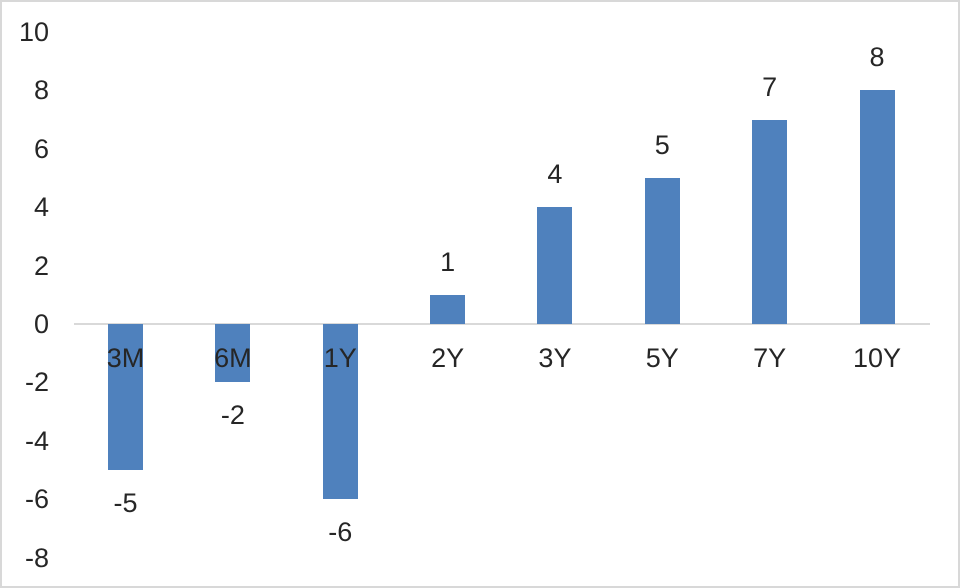 The height and width of the screenshot is (588, 960). I want to click on category-label: 1Y, so click(340, 358).